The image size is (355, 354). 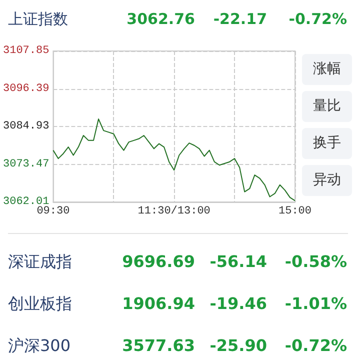 I want to click on x-tick-label: 09:30, so click(x=53, y=212).